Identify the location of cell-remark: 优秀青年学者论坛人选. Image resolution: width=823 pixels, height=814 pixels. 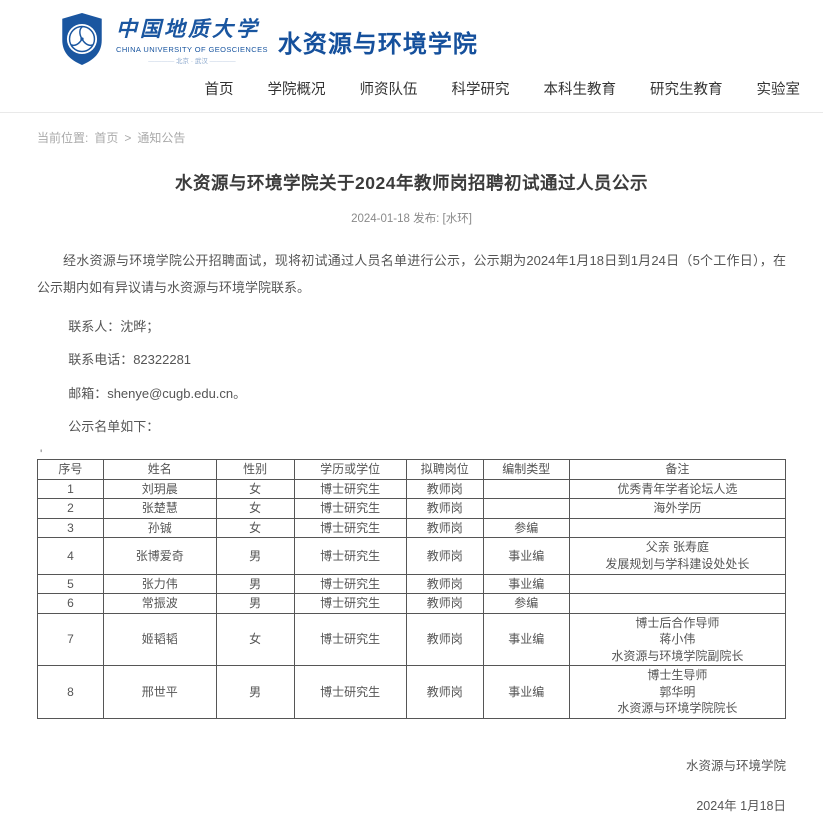
(677, 489).